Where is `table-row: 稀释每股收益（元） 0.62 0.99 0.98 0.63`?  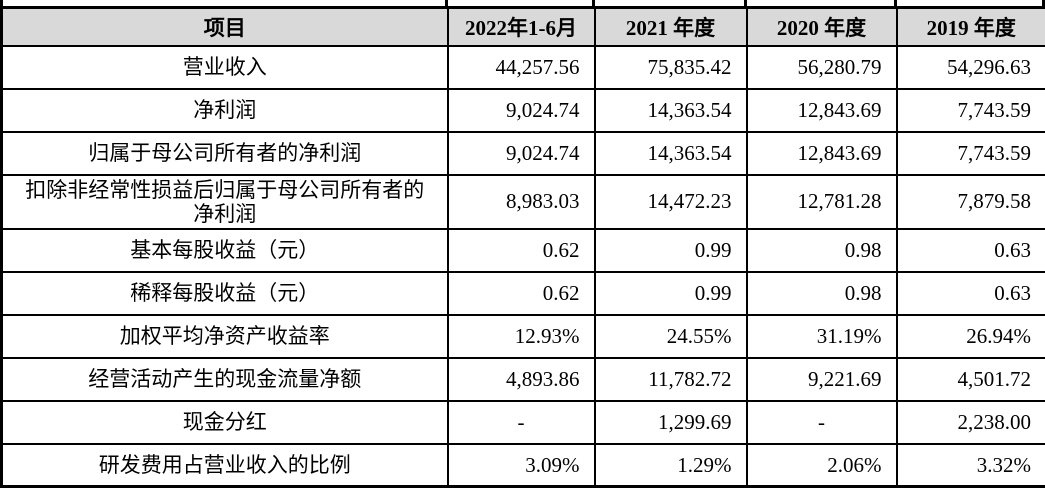 table-row: 稀释每股收益（元） 0.62 0.99 0.98 0.63 is located at coordinates (522, 293).